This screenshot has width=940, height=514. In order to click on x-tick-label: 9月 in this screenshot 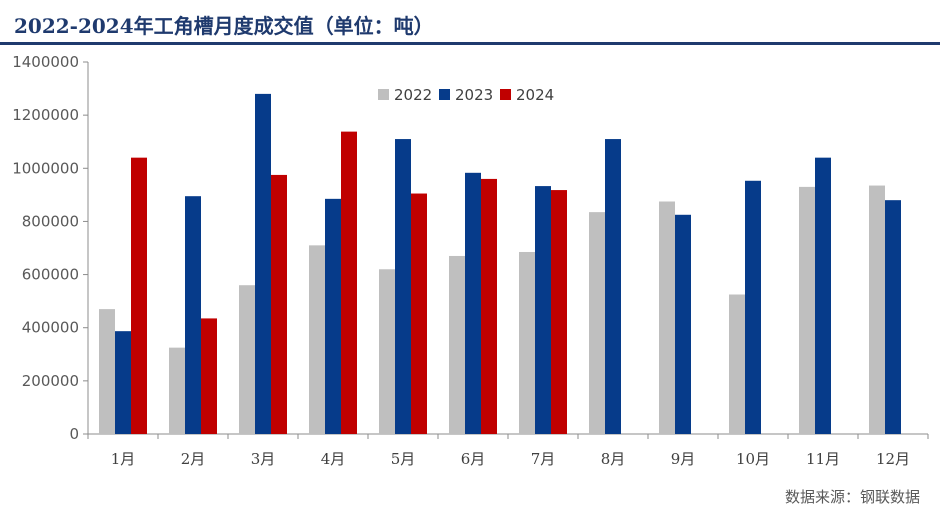, I will do `click(683, 459)`.